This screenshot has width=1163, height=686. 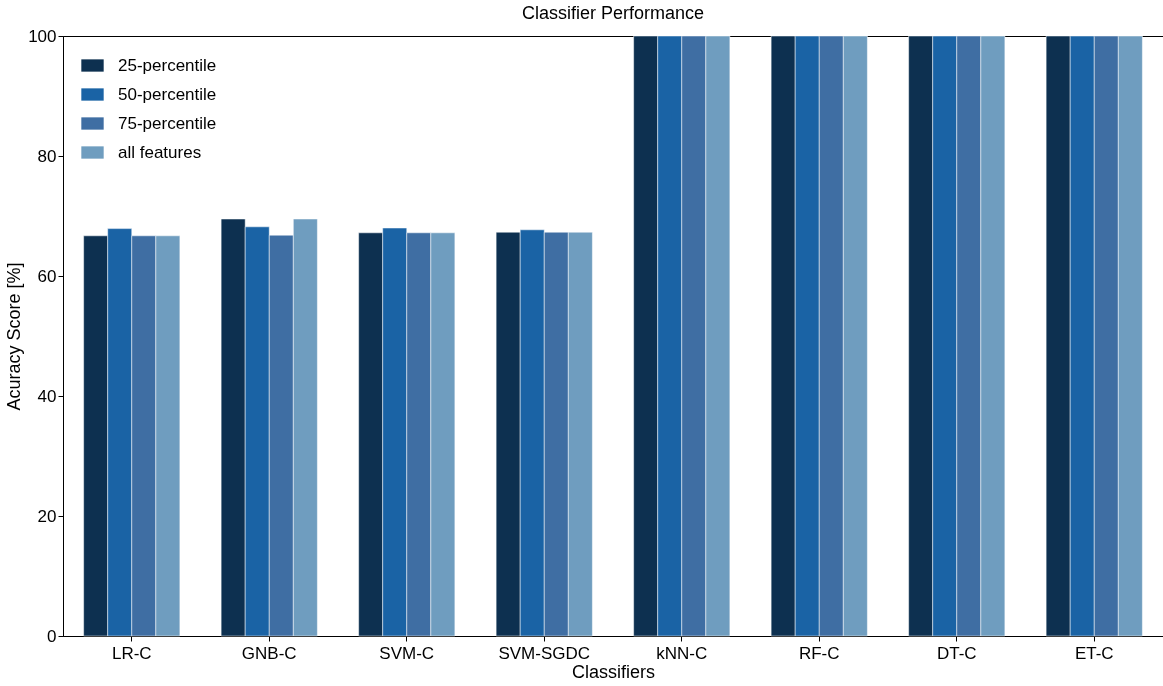 What do you see at coordinates (167, 65) in the screenshot?
I see `legend-label: 25-percentile` at bounding box center [167, 65].